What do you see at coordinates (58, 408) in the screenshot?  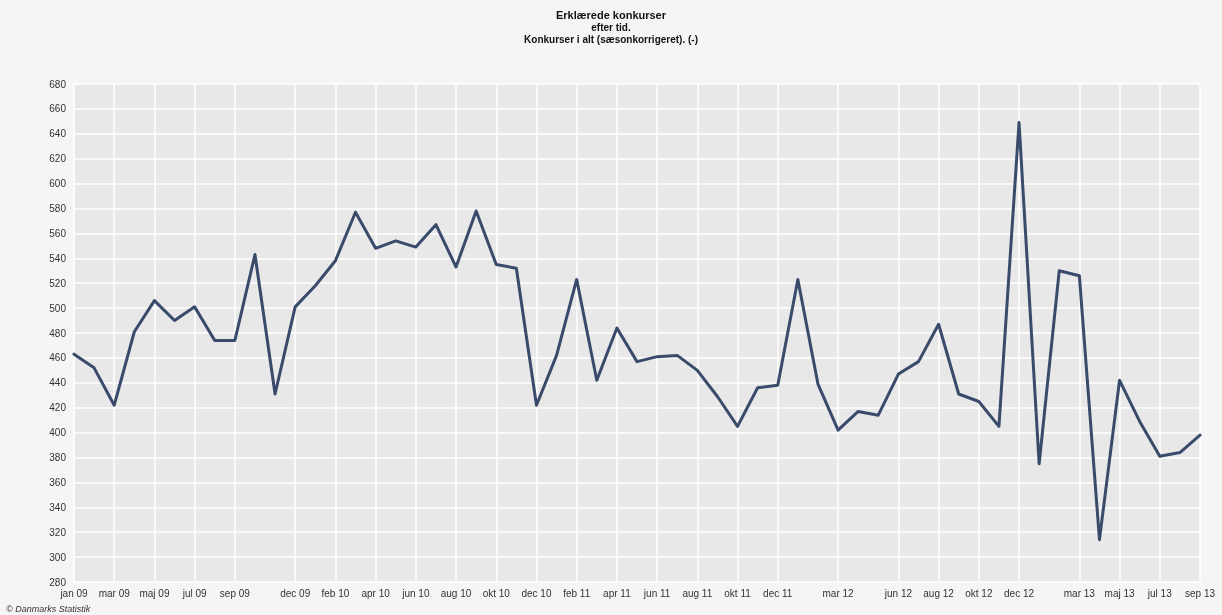 I see `y-tick-label: 420` at bounding box center [58, 408].